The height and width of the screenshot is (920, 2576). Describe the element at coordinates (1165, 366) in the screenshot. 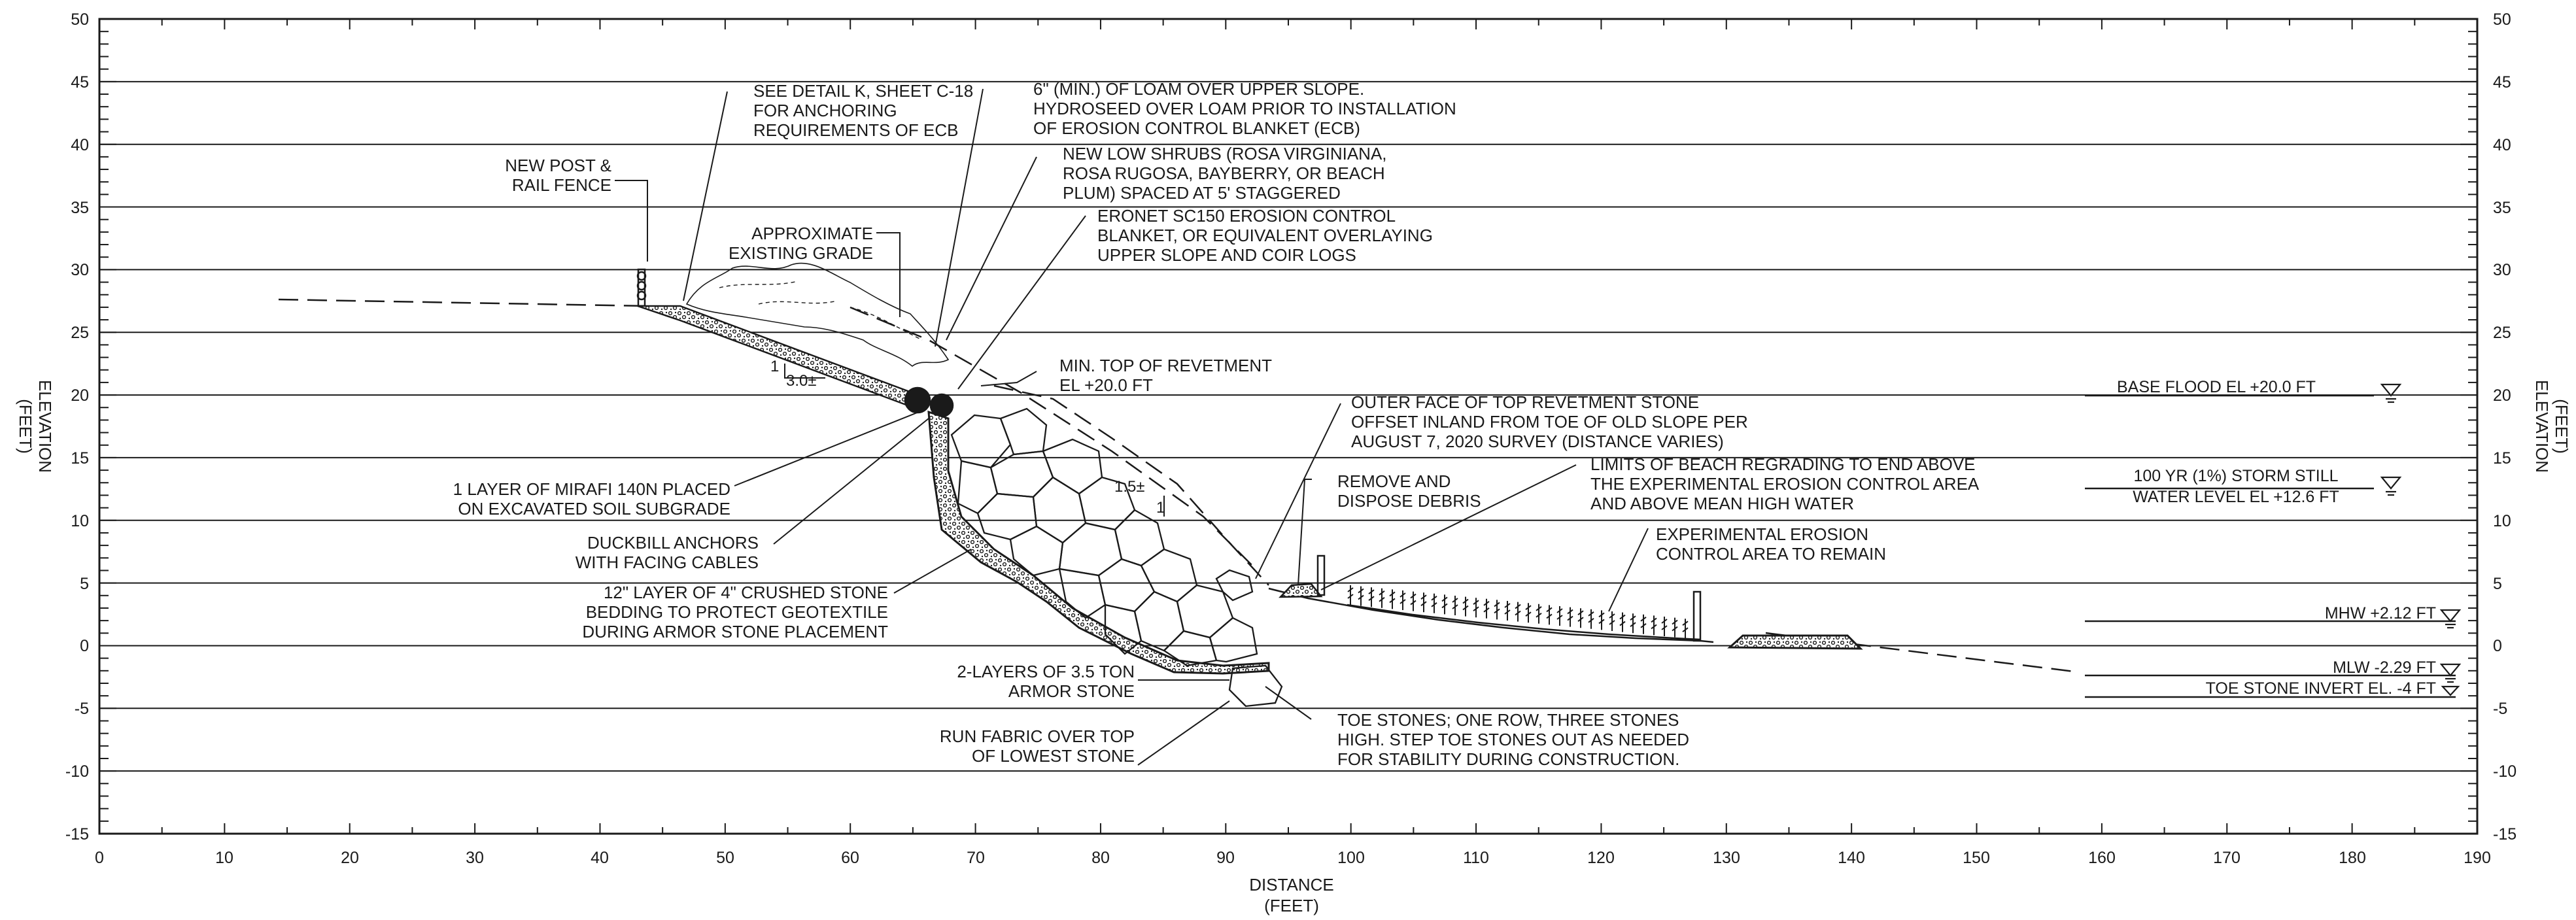

I see `note-line: MIN. TOP OF REVETMENT` at that location.